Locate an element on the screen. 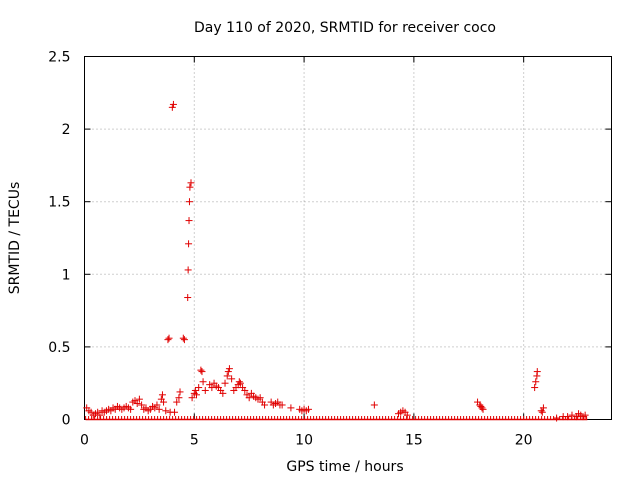 The width and height of the screenshot is (640, 480). y-tick-label: 1 is located at coordinates (66, 275).